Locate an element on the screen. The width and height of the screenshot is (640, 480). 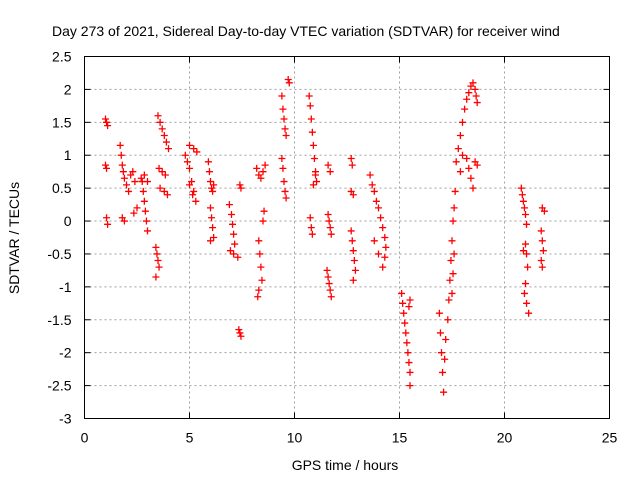
x-tick-label: 10 is located at coordinates (295, 438).